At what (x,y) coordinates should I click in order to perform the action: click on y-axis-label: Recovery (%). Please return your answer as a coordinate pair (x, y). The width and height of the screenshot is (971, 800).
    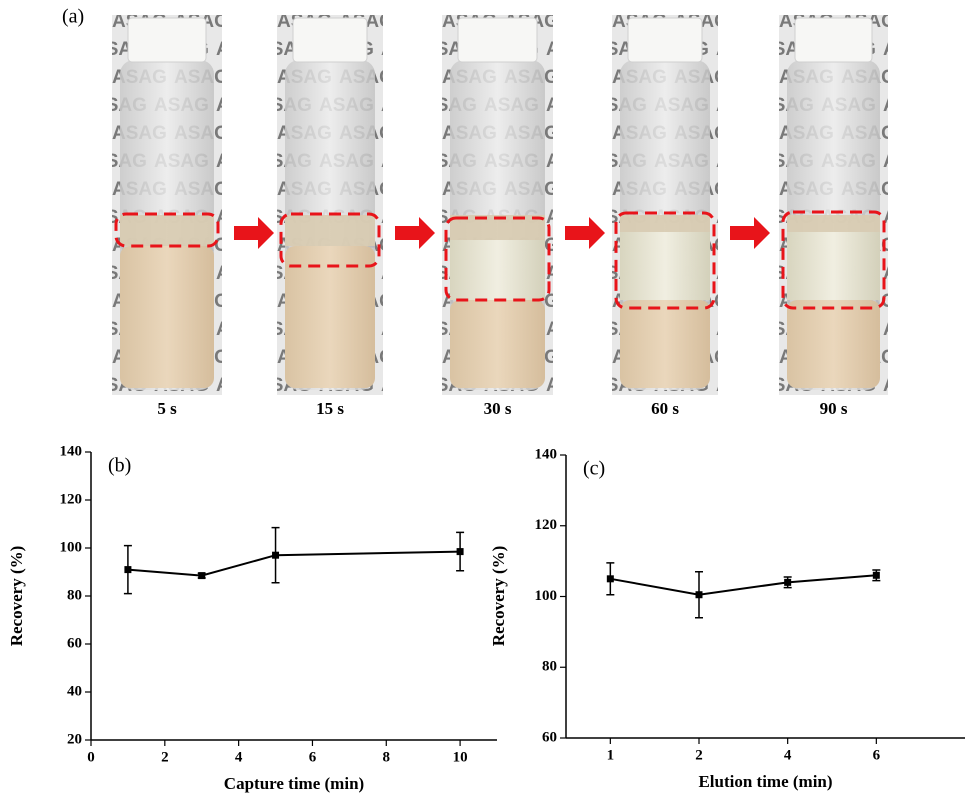
    Looking at the image, I should click on (498, 596).